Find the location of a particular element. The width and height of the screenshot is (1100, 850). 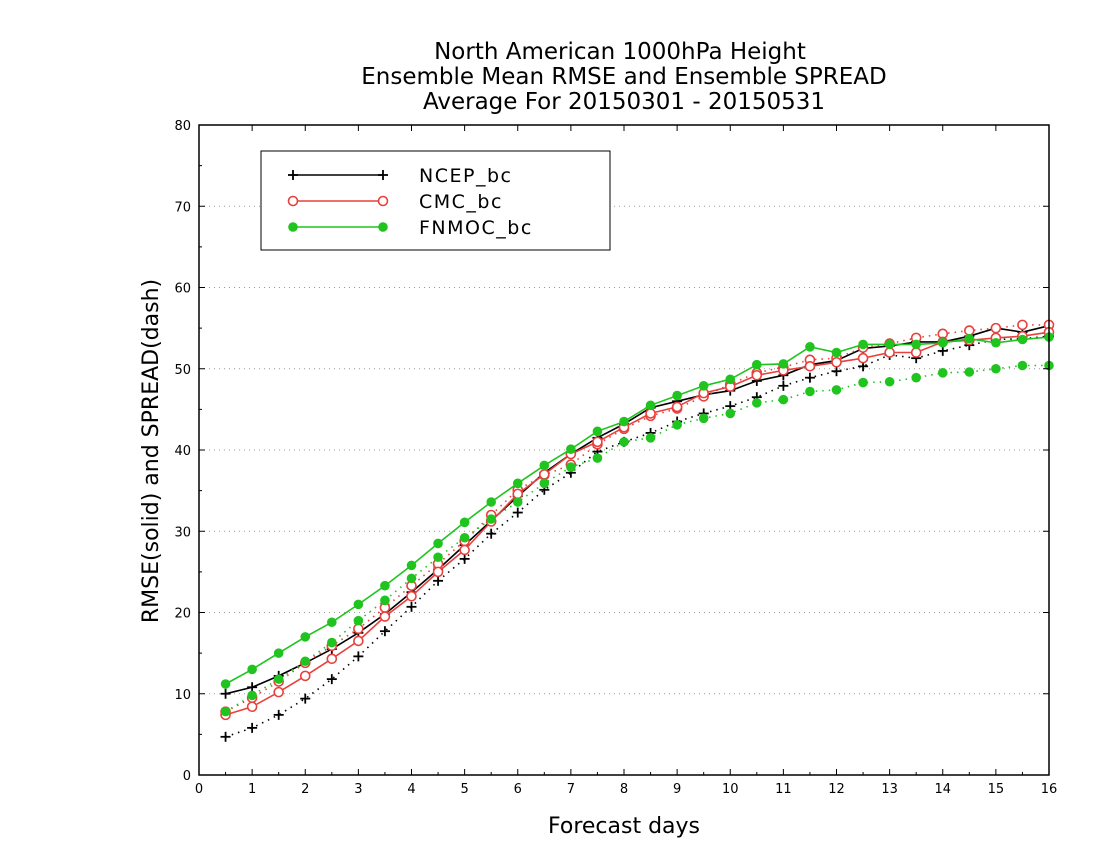

chart-title-line-3: Average For 20150301 - 20150531 is located at coordinates (624, 102).